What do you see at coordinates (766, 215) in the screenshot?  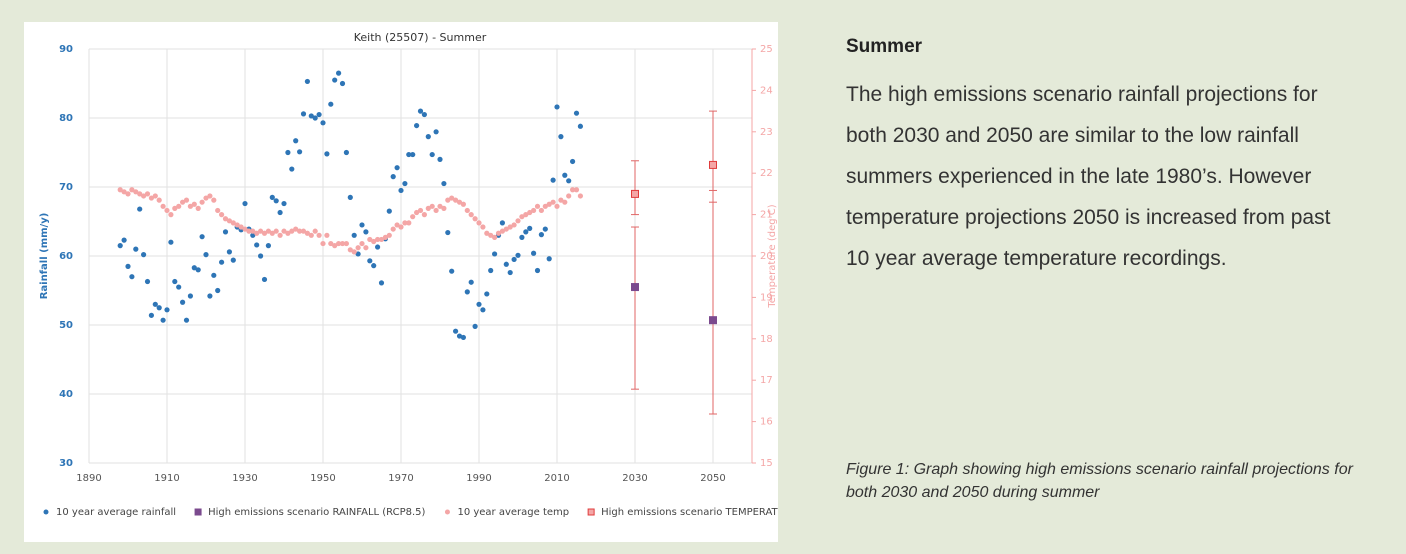 I see `y2-tick-label: 21` at bounding box center [766, 215].